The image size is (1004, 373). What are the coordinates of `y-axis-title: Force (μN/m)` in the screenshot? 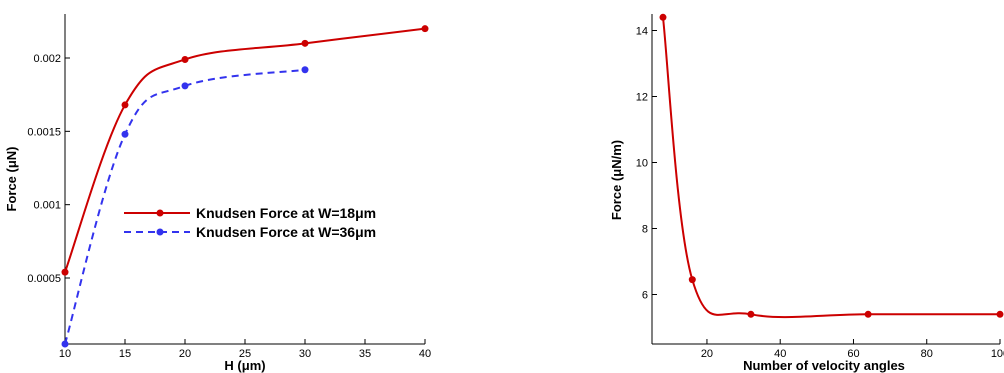 It's located at (616, 180).